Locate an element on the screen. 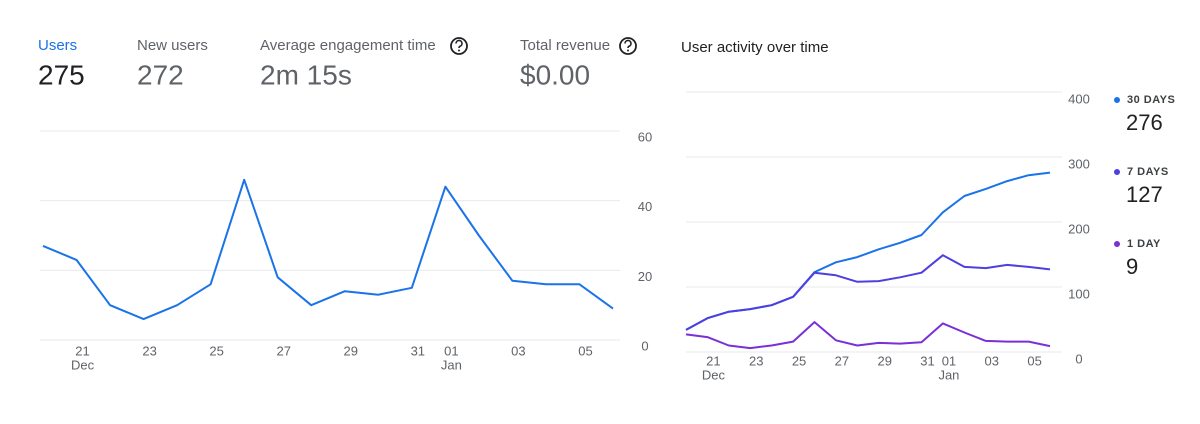 The height and width of the screenshot is (424, 1200). metric-label: New users is located at coordinates (172, 45).